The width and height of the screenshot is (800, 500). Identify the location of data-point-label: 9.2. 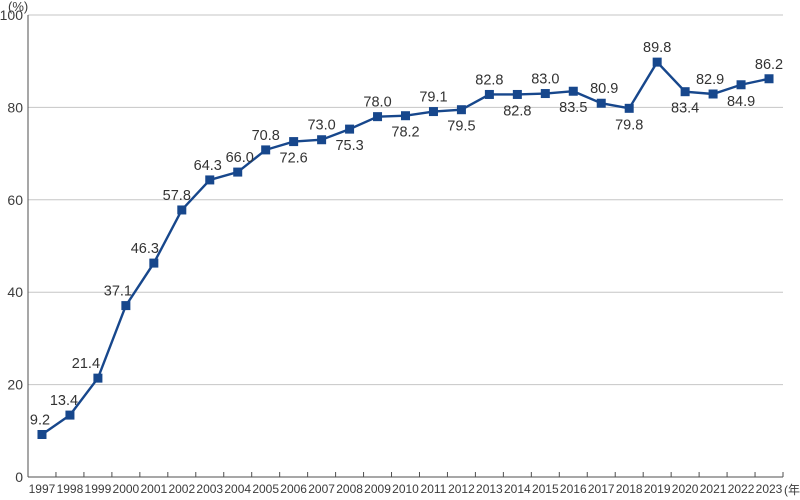
(40, 420).